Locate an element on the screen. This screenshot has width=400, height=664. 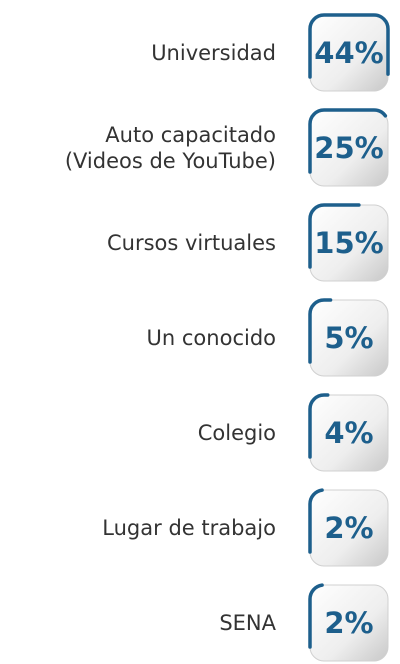
category-label: Lugar de trabajo is located at coordinates (189, 528).